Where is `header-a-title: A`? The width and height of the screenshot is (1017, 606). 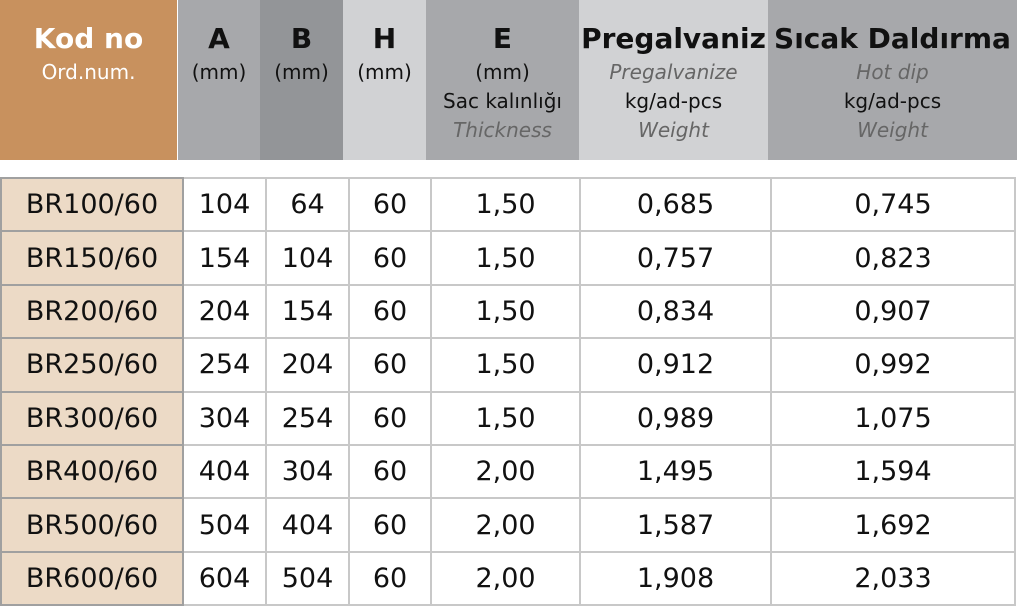 header-a-title: A is located at coordinates (219, 38).